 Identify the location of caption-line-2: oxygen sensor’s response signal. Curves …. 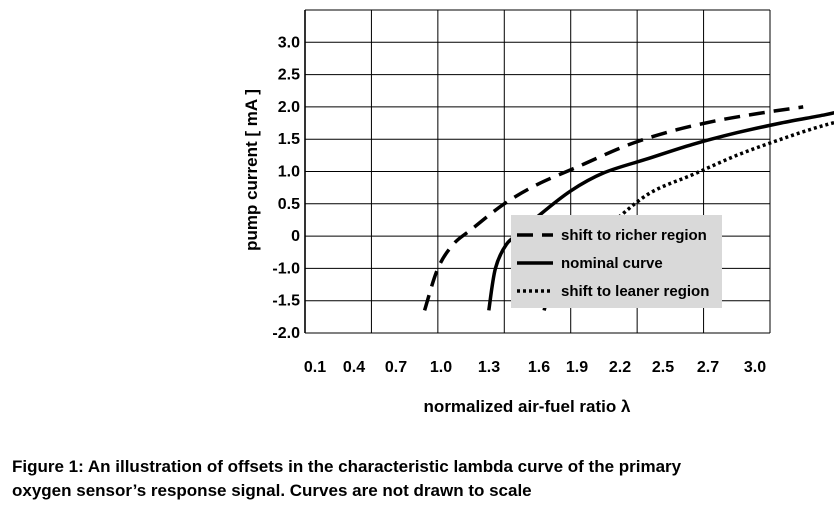
(272, 490).